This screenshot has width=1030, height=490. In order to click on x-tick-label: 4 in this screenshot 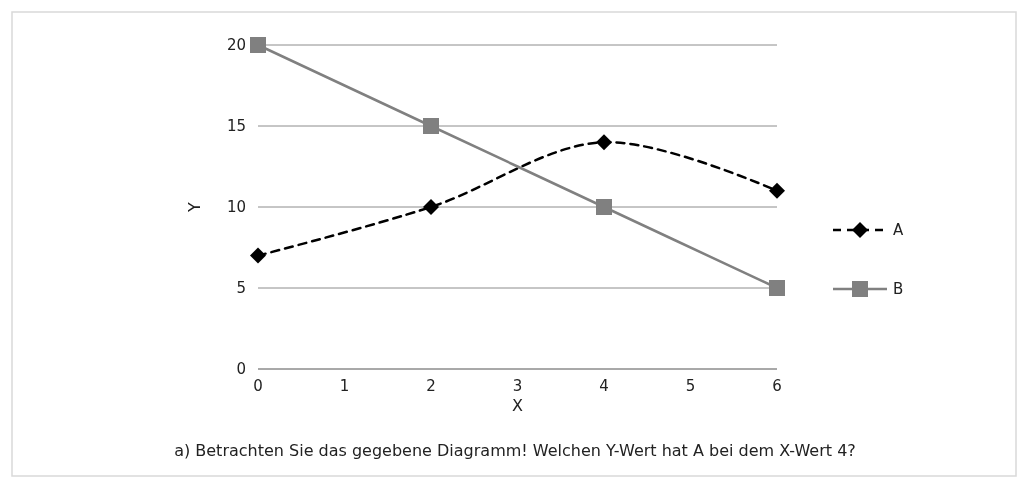, I will do `click(604, 386)`.